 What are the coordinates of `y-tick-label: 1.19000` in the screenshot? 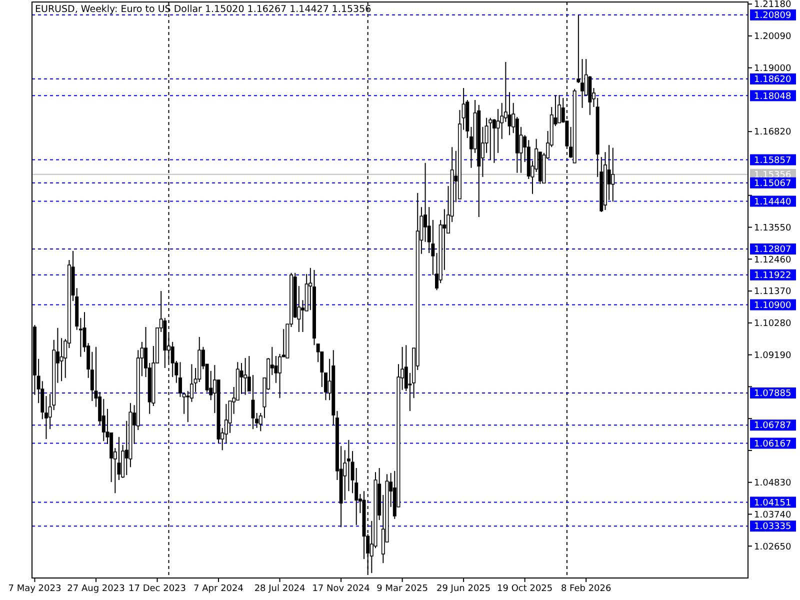 It's located at (773, 69).